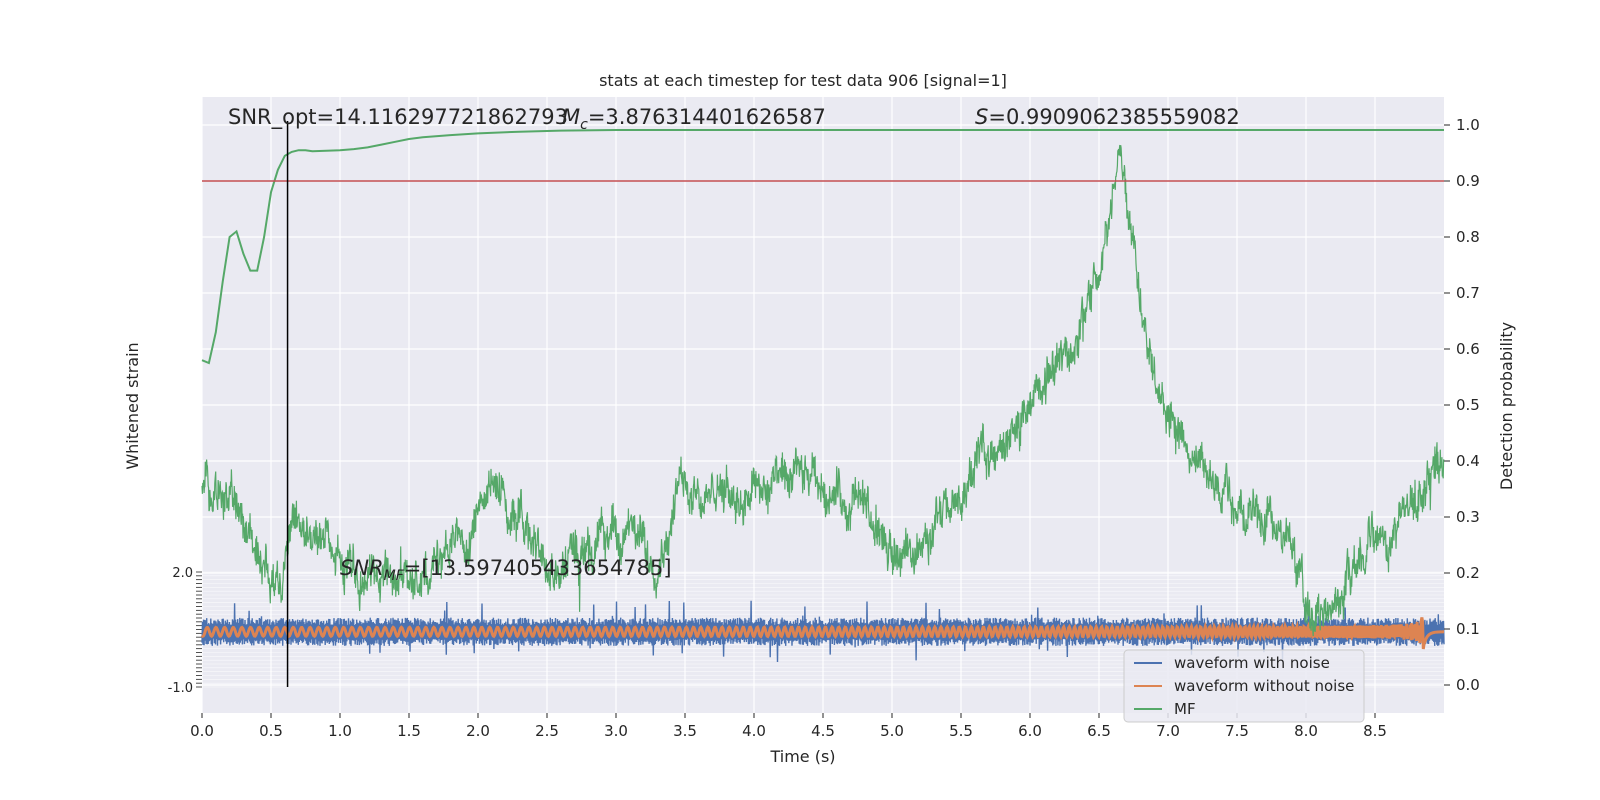 The image size is (1600, 800). I want to click on series-waveform-with-noise, so click(823, 631).